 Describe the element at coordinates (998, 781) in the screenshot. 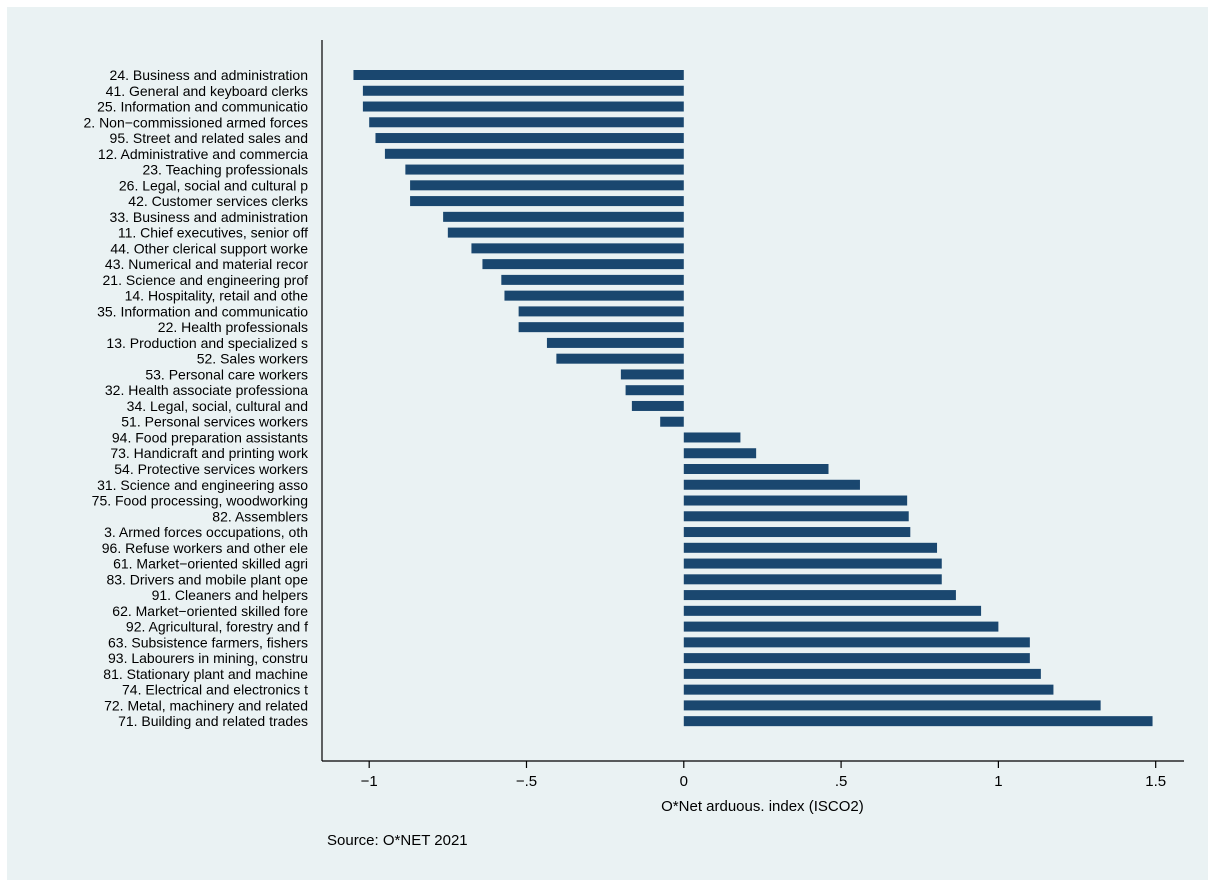

I see `x-tick-label: 1` at that location.